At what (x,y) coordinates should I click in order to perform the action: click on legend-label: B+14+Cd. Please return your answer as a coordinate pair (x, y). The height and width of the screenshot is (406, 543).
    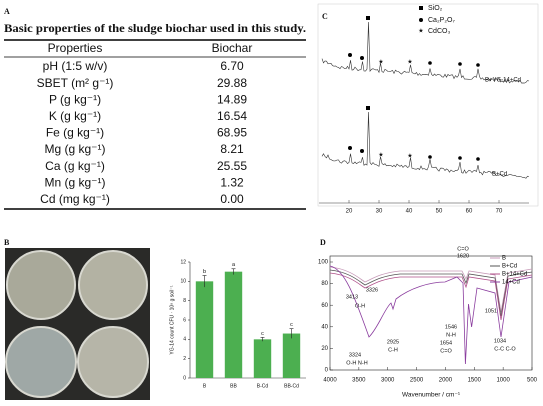
    Looking at the image, I should click on (514, 275).